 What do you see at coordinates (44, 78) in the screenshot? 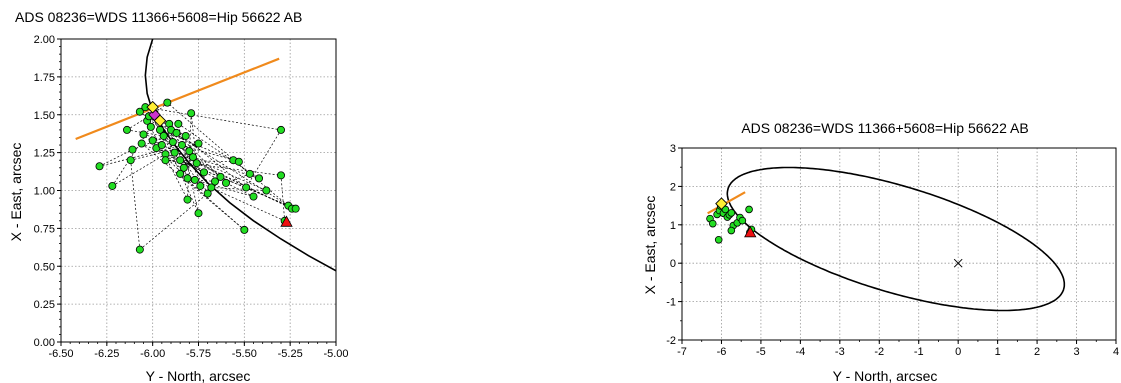
I see `c1-y-tick-label: 1.75` at bounding box center [44, 78].